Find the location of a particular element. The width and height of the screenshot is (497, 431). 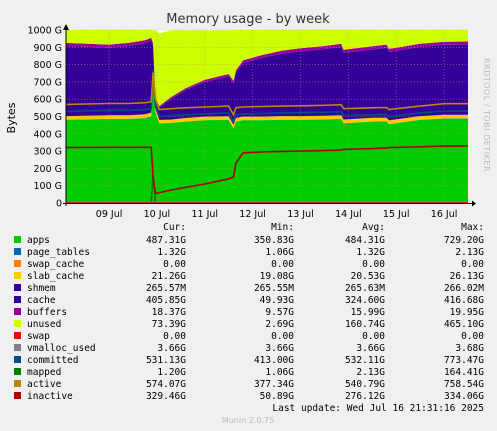

area-unused is located at coordinates (267, 68).